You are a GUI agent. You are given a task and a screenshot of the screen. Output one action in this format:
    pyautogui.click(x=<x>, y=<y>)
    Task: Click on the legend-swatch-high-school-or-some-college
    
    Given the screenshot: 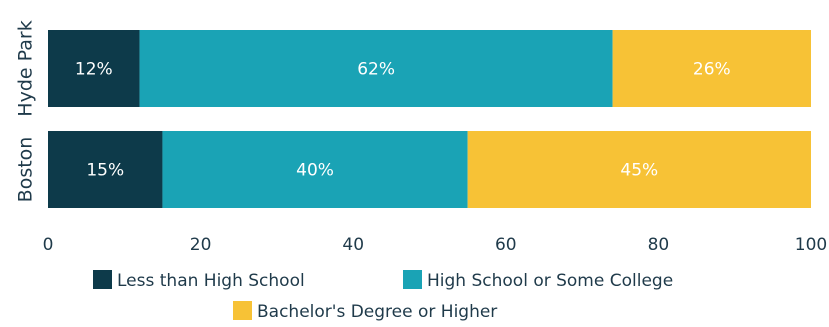 What is the action you would take?
    pyautogui.click(x=412, y=279)
    